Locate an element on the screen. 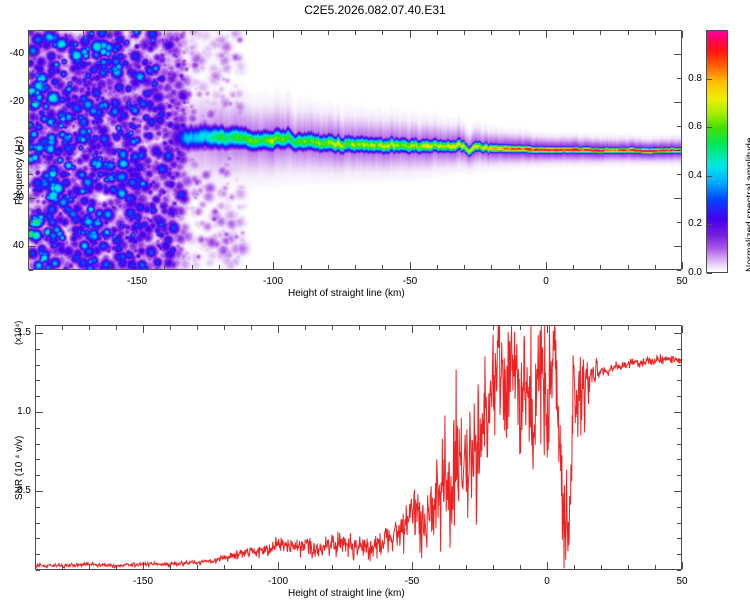  snr-x-axis-label: Height of straight line (km) is located at coordinates (346, 593).